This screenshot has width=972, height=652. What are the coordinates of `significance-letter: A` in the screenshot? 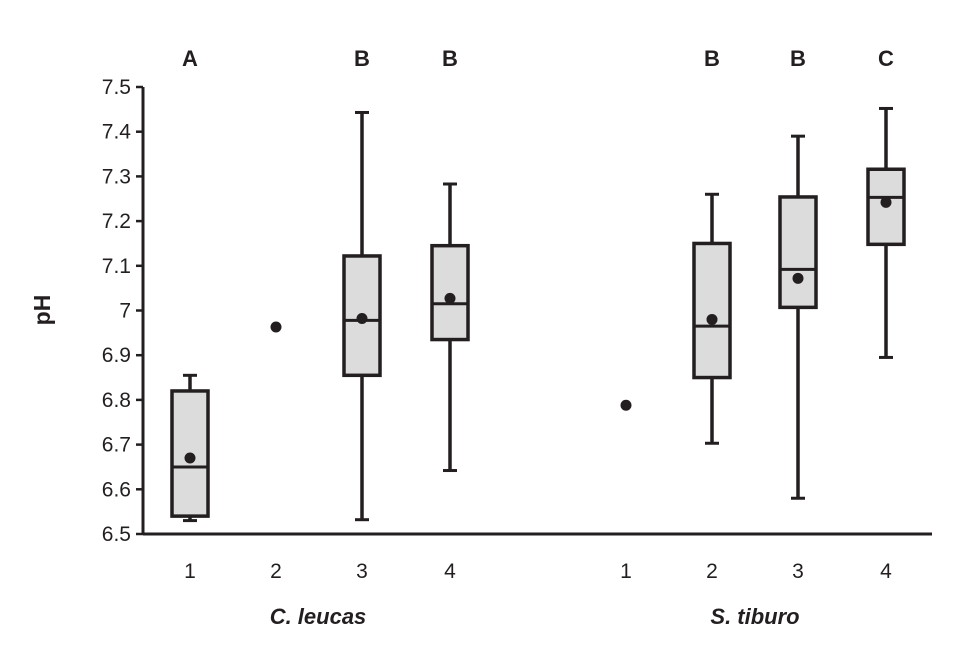 It's located at (190, 58).